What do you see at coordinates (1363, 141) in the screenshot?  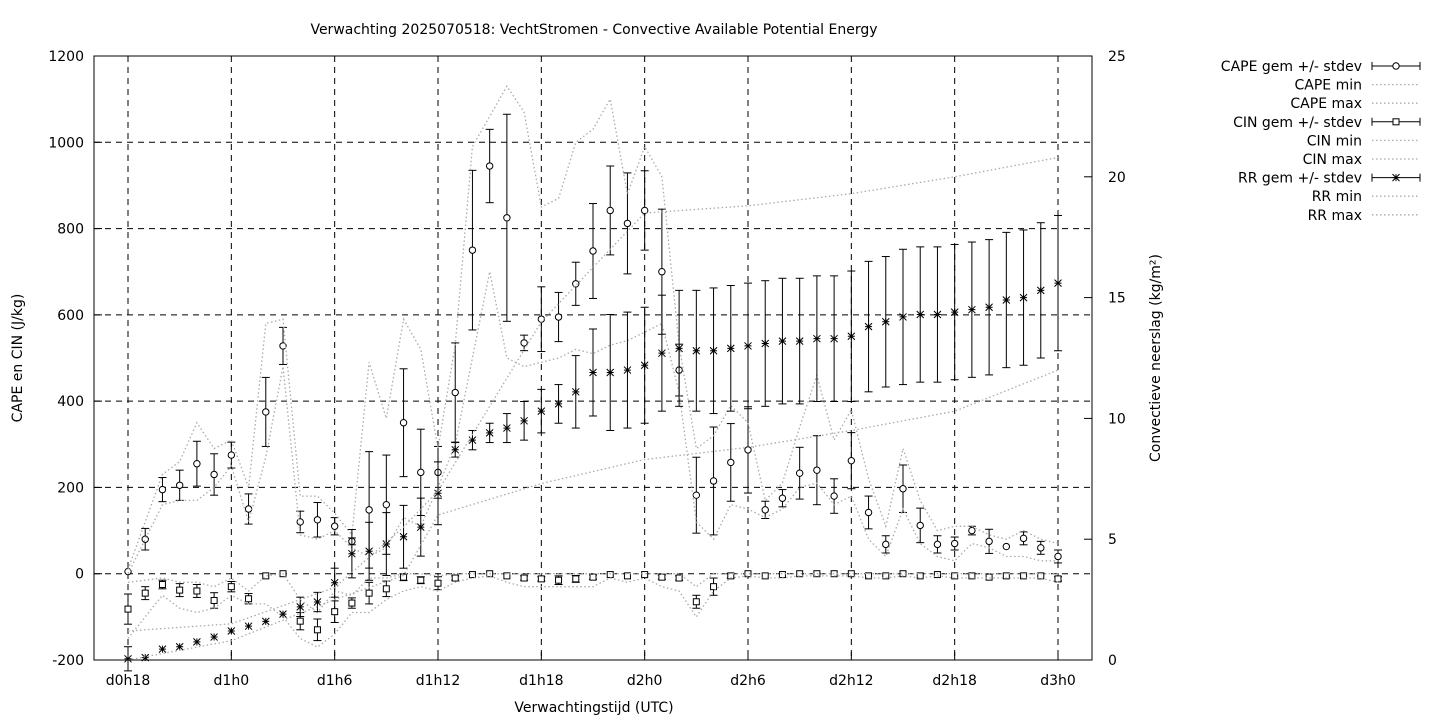 I see `legend-item: CIN min` at bounding box center [1363, 141].